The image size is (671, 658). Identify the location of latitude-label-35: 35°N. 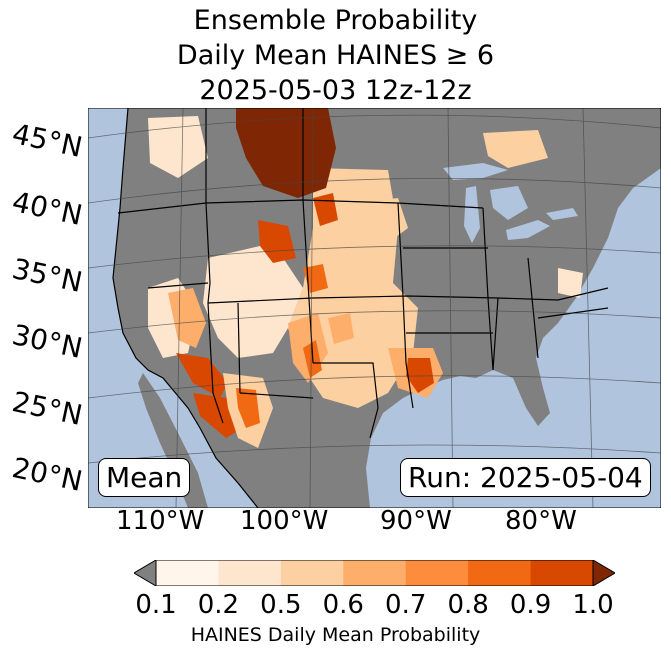
(47, 275).